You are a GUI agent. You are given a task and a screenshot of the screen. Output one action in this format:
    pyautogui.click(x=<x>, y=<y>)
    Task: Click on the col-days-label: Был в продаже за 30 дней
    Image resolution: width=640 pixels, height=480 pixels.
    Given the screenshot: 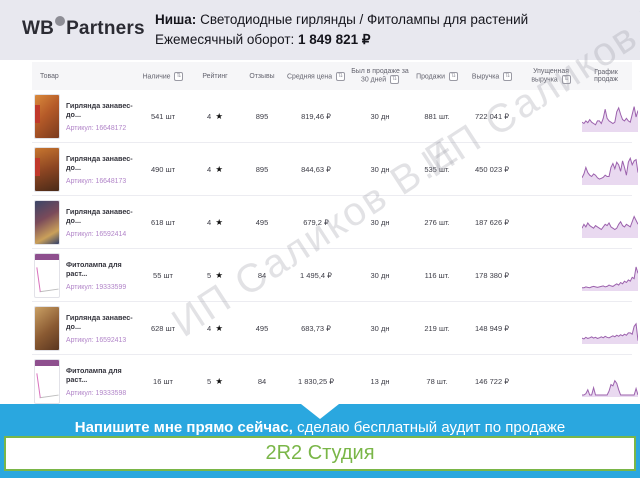 What is the action you would take?
    pyautogui.click(x=380, y=76)
    